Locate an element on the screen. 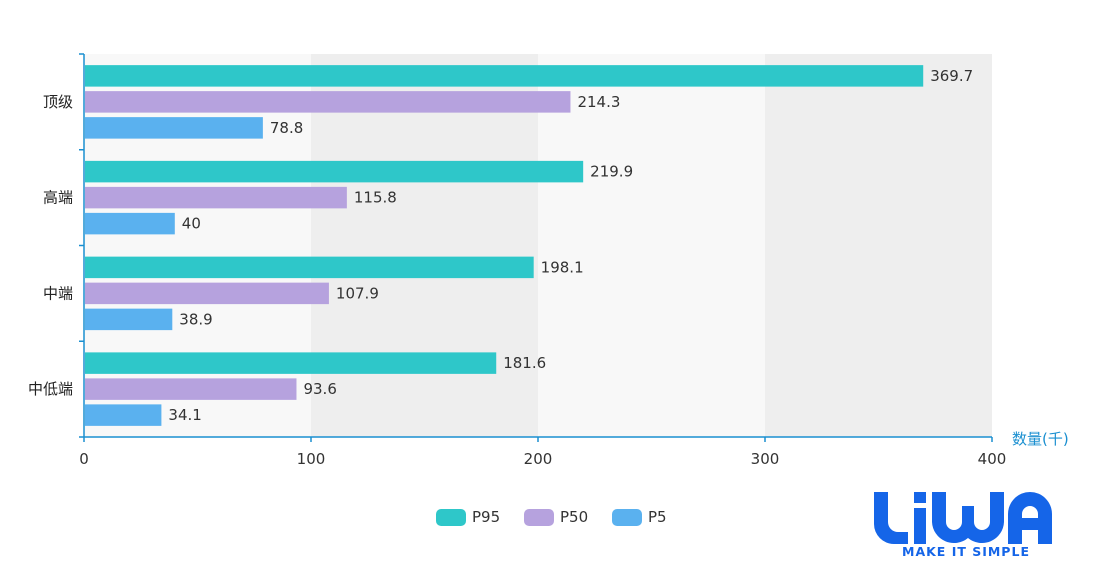  tick-label: 0 is located at coordinates (84, 459).